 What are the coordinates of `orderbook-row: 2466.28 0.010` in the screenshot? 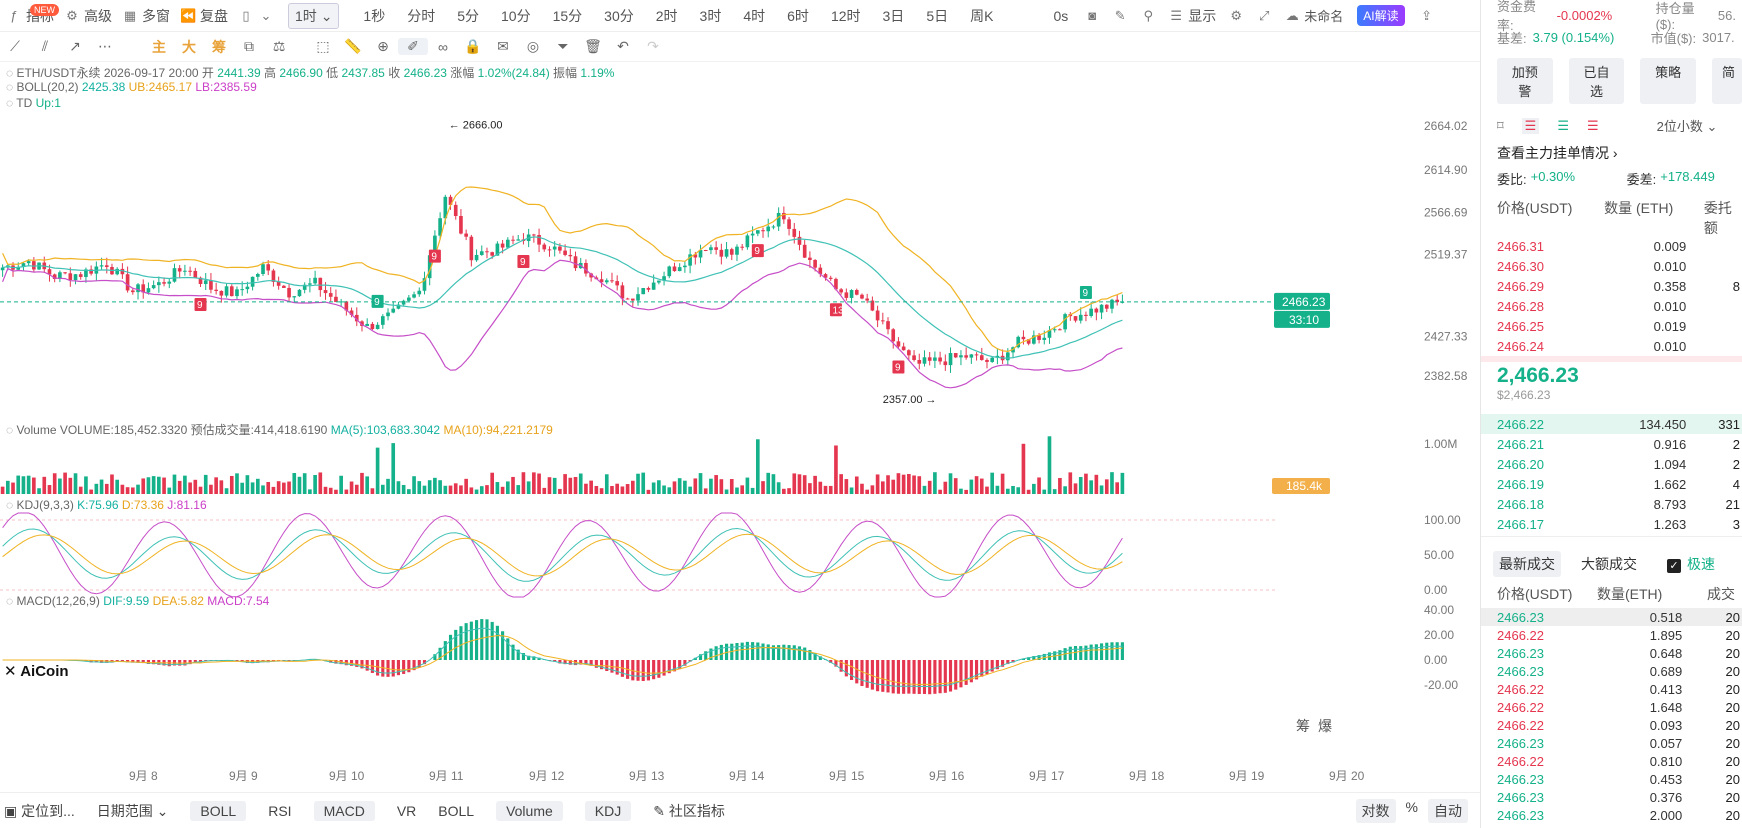 It's located at (1611, 306).